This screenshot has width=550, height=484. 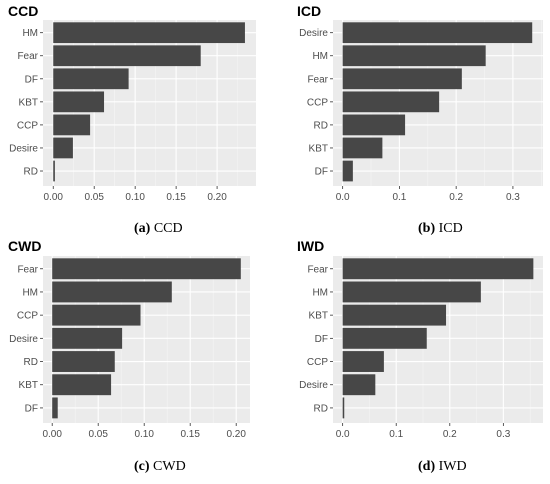 I want to click on panel-caption: (d) IWD, so click(x=442, y=466).